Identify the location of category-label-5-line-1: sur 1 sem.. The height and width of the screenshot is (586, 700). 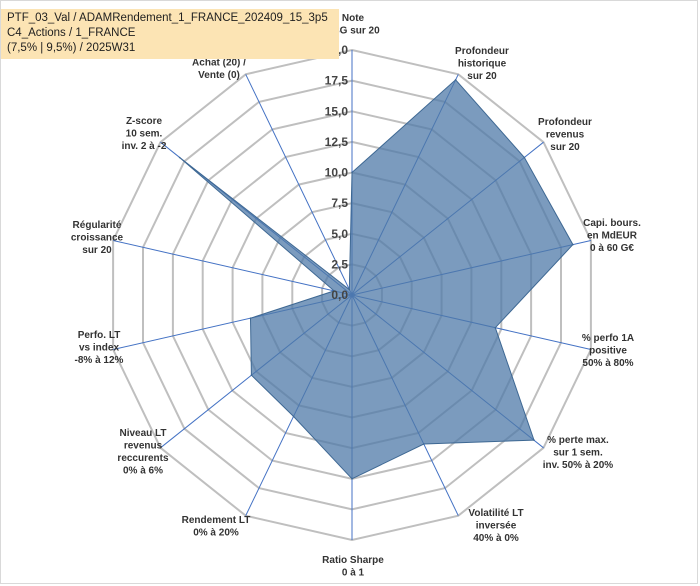
(578, 453).